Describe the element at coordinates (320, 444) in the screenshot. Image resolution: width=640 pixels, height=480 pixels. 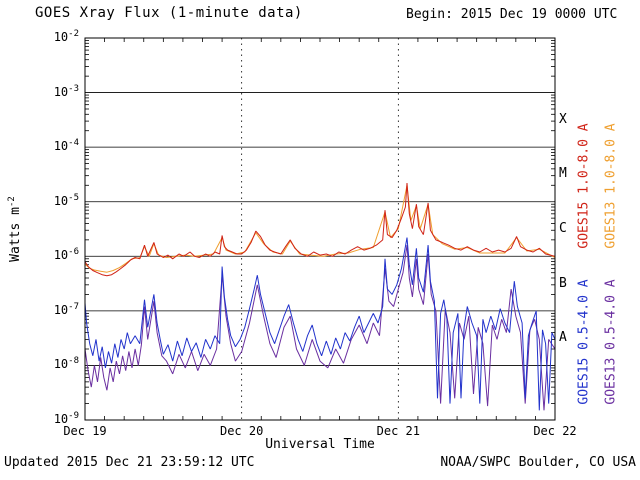
I see `x-axis-title: Universal Time` at that location.